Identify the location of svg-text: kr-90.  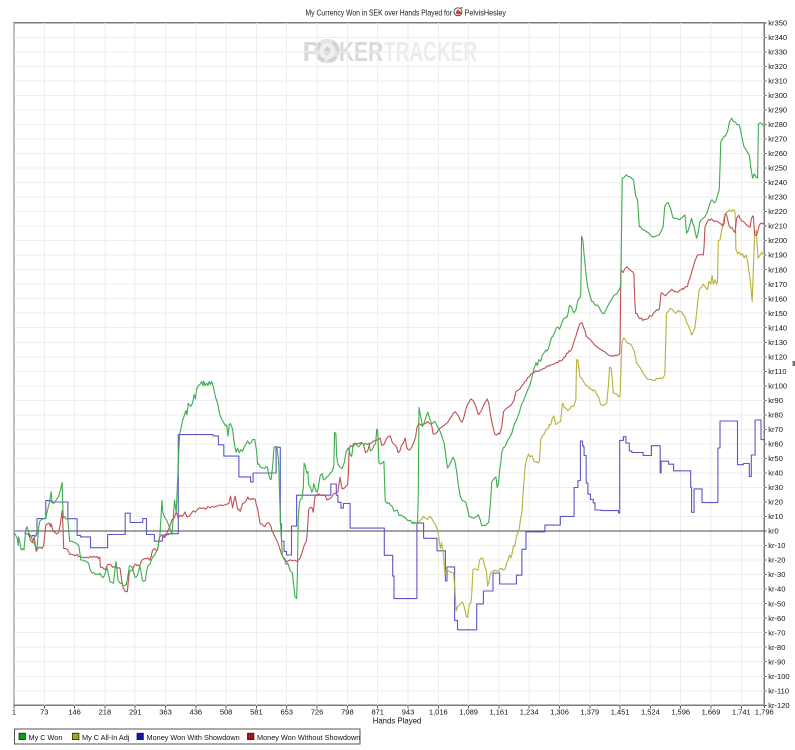
(776, 661).